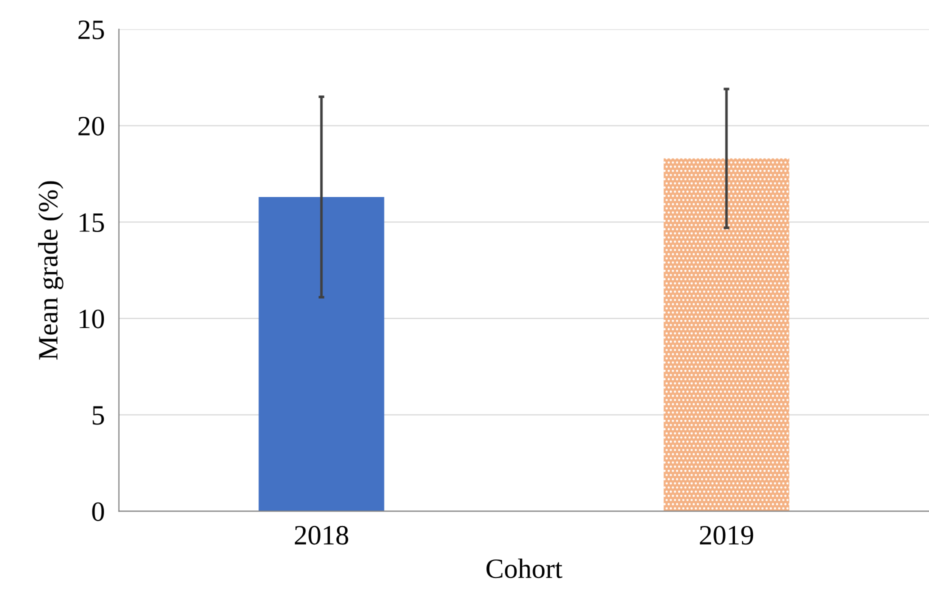 This screenshot has height=610, width=929. What do you see at coordinates (92, 319) in the screenshot?
I see `y-tick-label: 10` at bounding box center [92, 319].